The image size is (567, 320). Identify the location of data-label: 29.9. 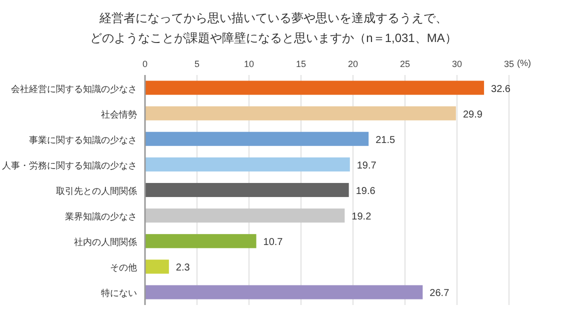
(472, 114).